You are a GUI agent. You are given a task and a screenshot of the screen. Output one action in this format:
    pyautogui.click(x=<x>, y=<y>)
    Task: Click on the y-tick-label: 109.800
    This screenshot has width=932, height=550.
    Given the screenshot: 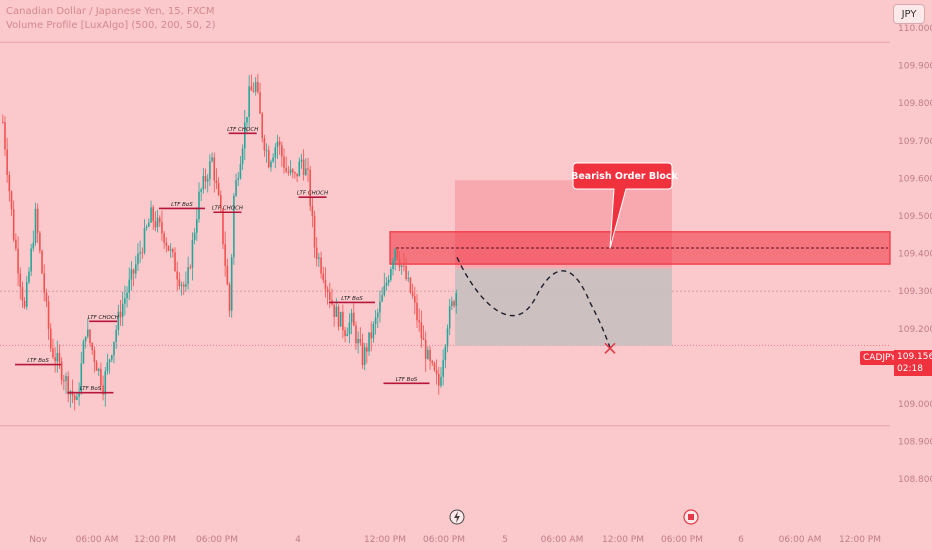 What is the action you would take?
    pyautogui.click(x=915, y=104)
    